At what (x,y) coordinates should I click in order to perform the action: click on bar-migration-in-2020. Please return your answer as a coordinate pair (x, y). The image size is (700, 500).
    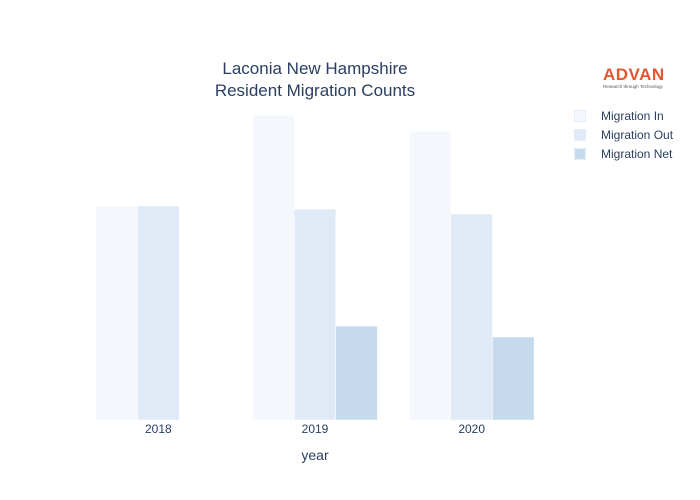
    Looking at the image, I should click on (430, 275).